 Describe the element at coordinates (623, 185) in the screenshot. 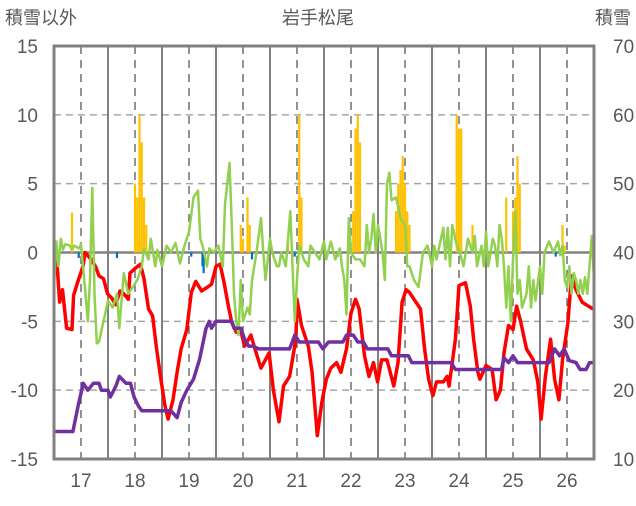

I see `y2-tick-label: 50` at that location.